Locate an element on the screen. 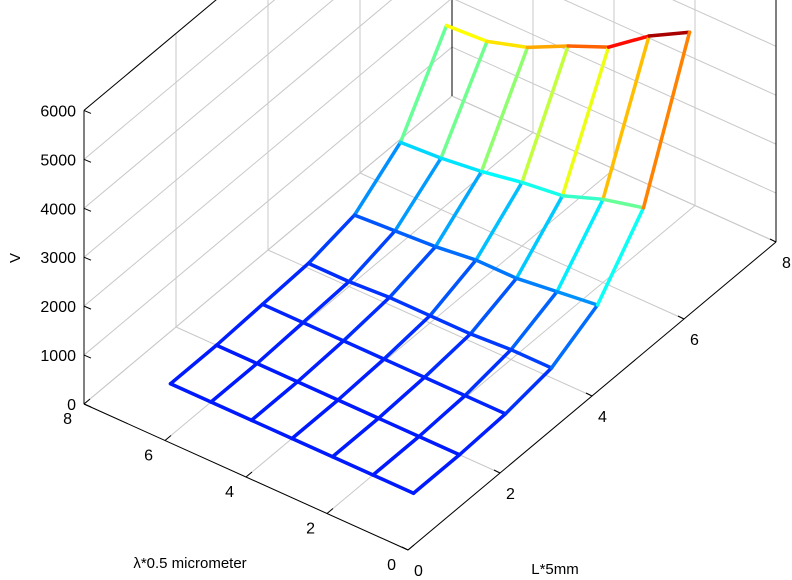 Image resolution: width=792 pixels, height=580 pixels. y-tick-label: 0 is located at coordinates (391, 565).